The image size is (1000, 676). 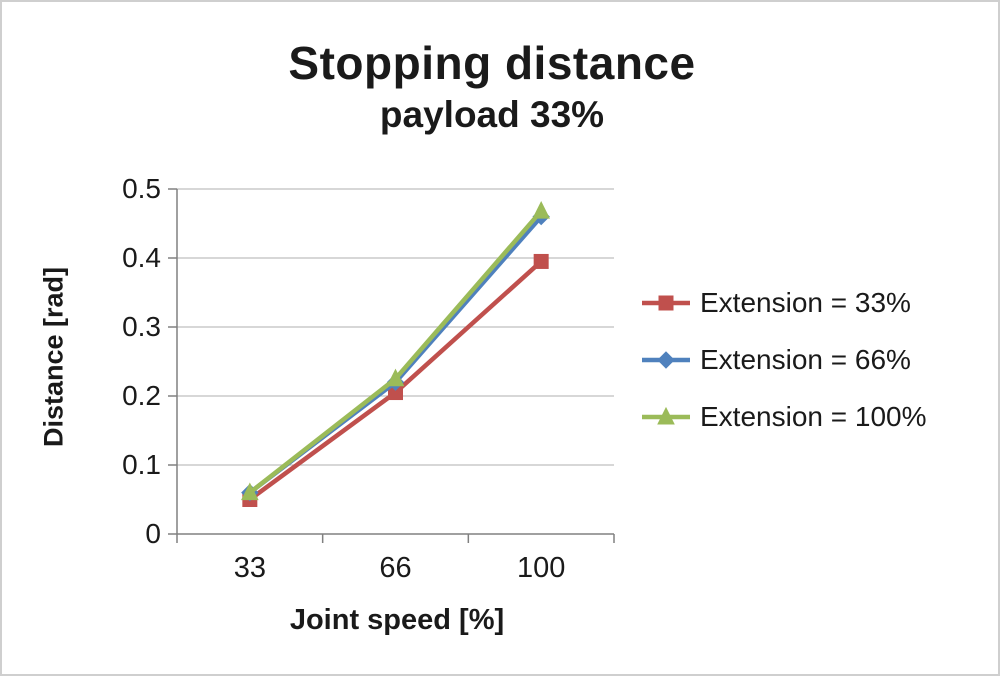 I want to click on legend-item: Extension = 66%, so click(x=783, y=360).